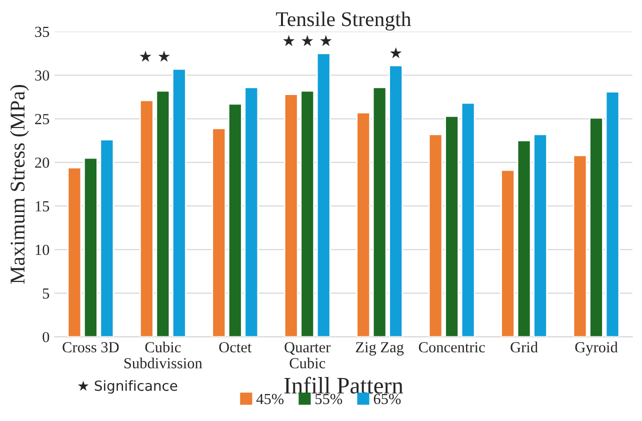 The image size is (642, 421). What do you see at coordinates (307, 355) in the screenshot?
I see `x-tick-label: Quarter Cubic` at bounding box center [307, 355].